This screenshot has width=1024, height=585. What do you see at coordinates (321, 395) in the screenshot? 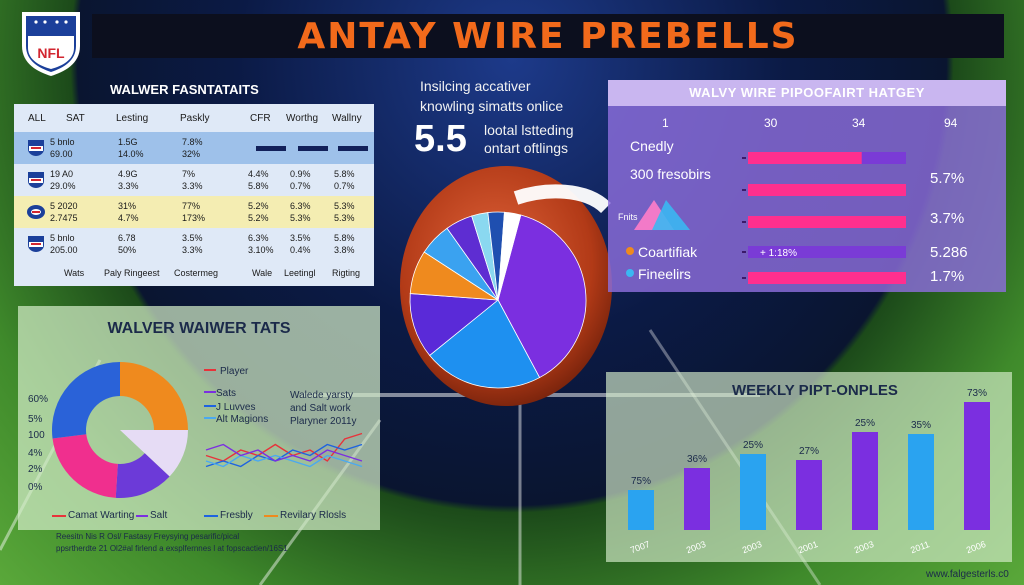
I see `annotation-line: Walede yarsty` at bounding box center [321, 395].